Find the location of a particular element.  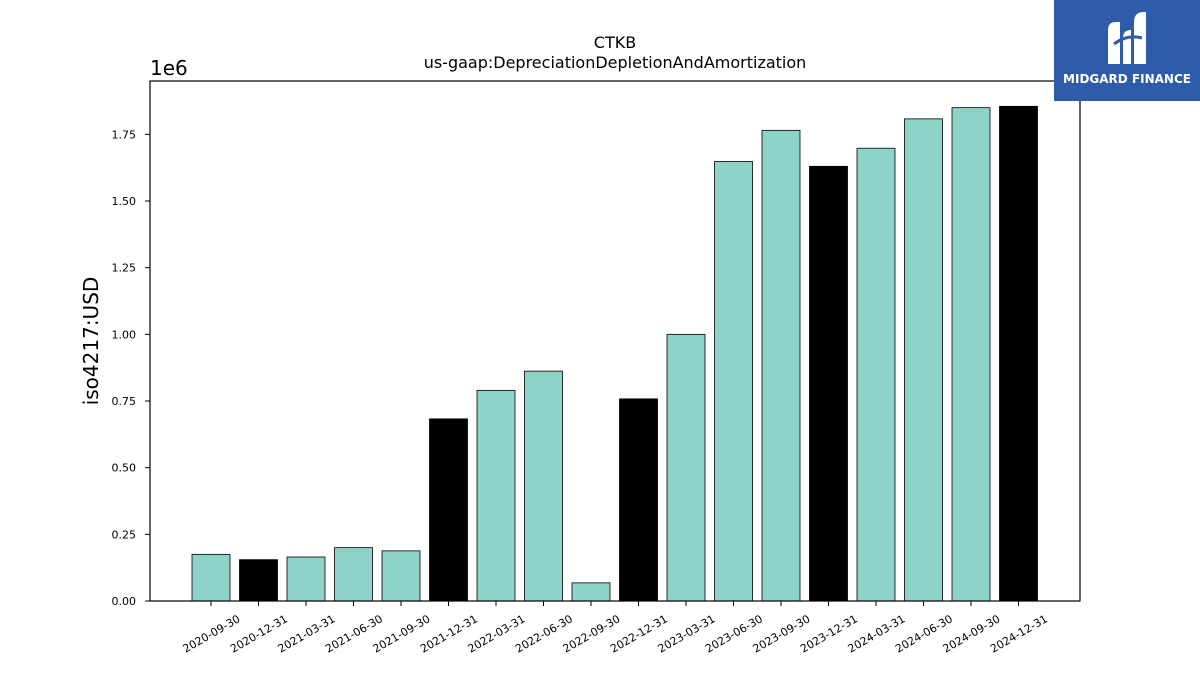

y-tick-label: 1.50 is located at coordinates (124, 201).